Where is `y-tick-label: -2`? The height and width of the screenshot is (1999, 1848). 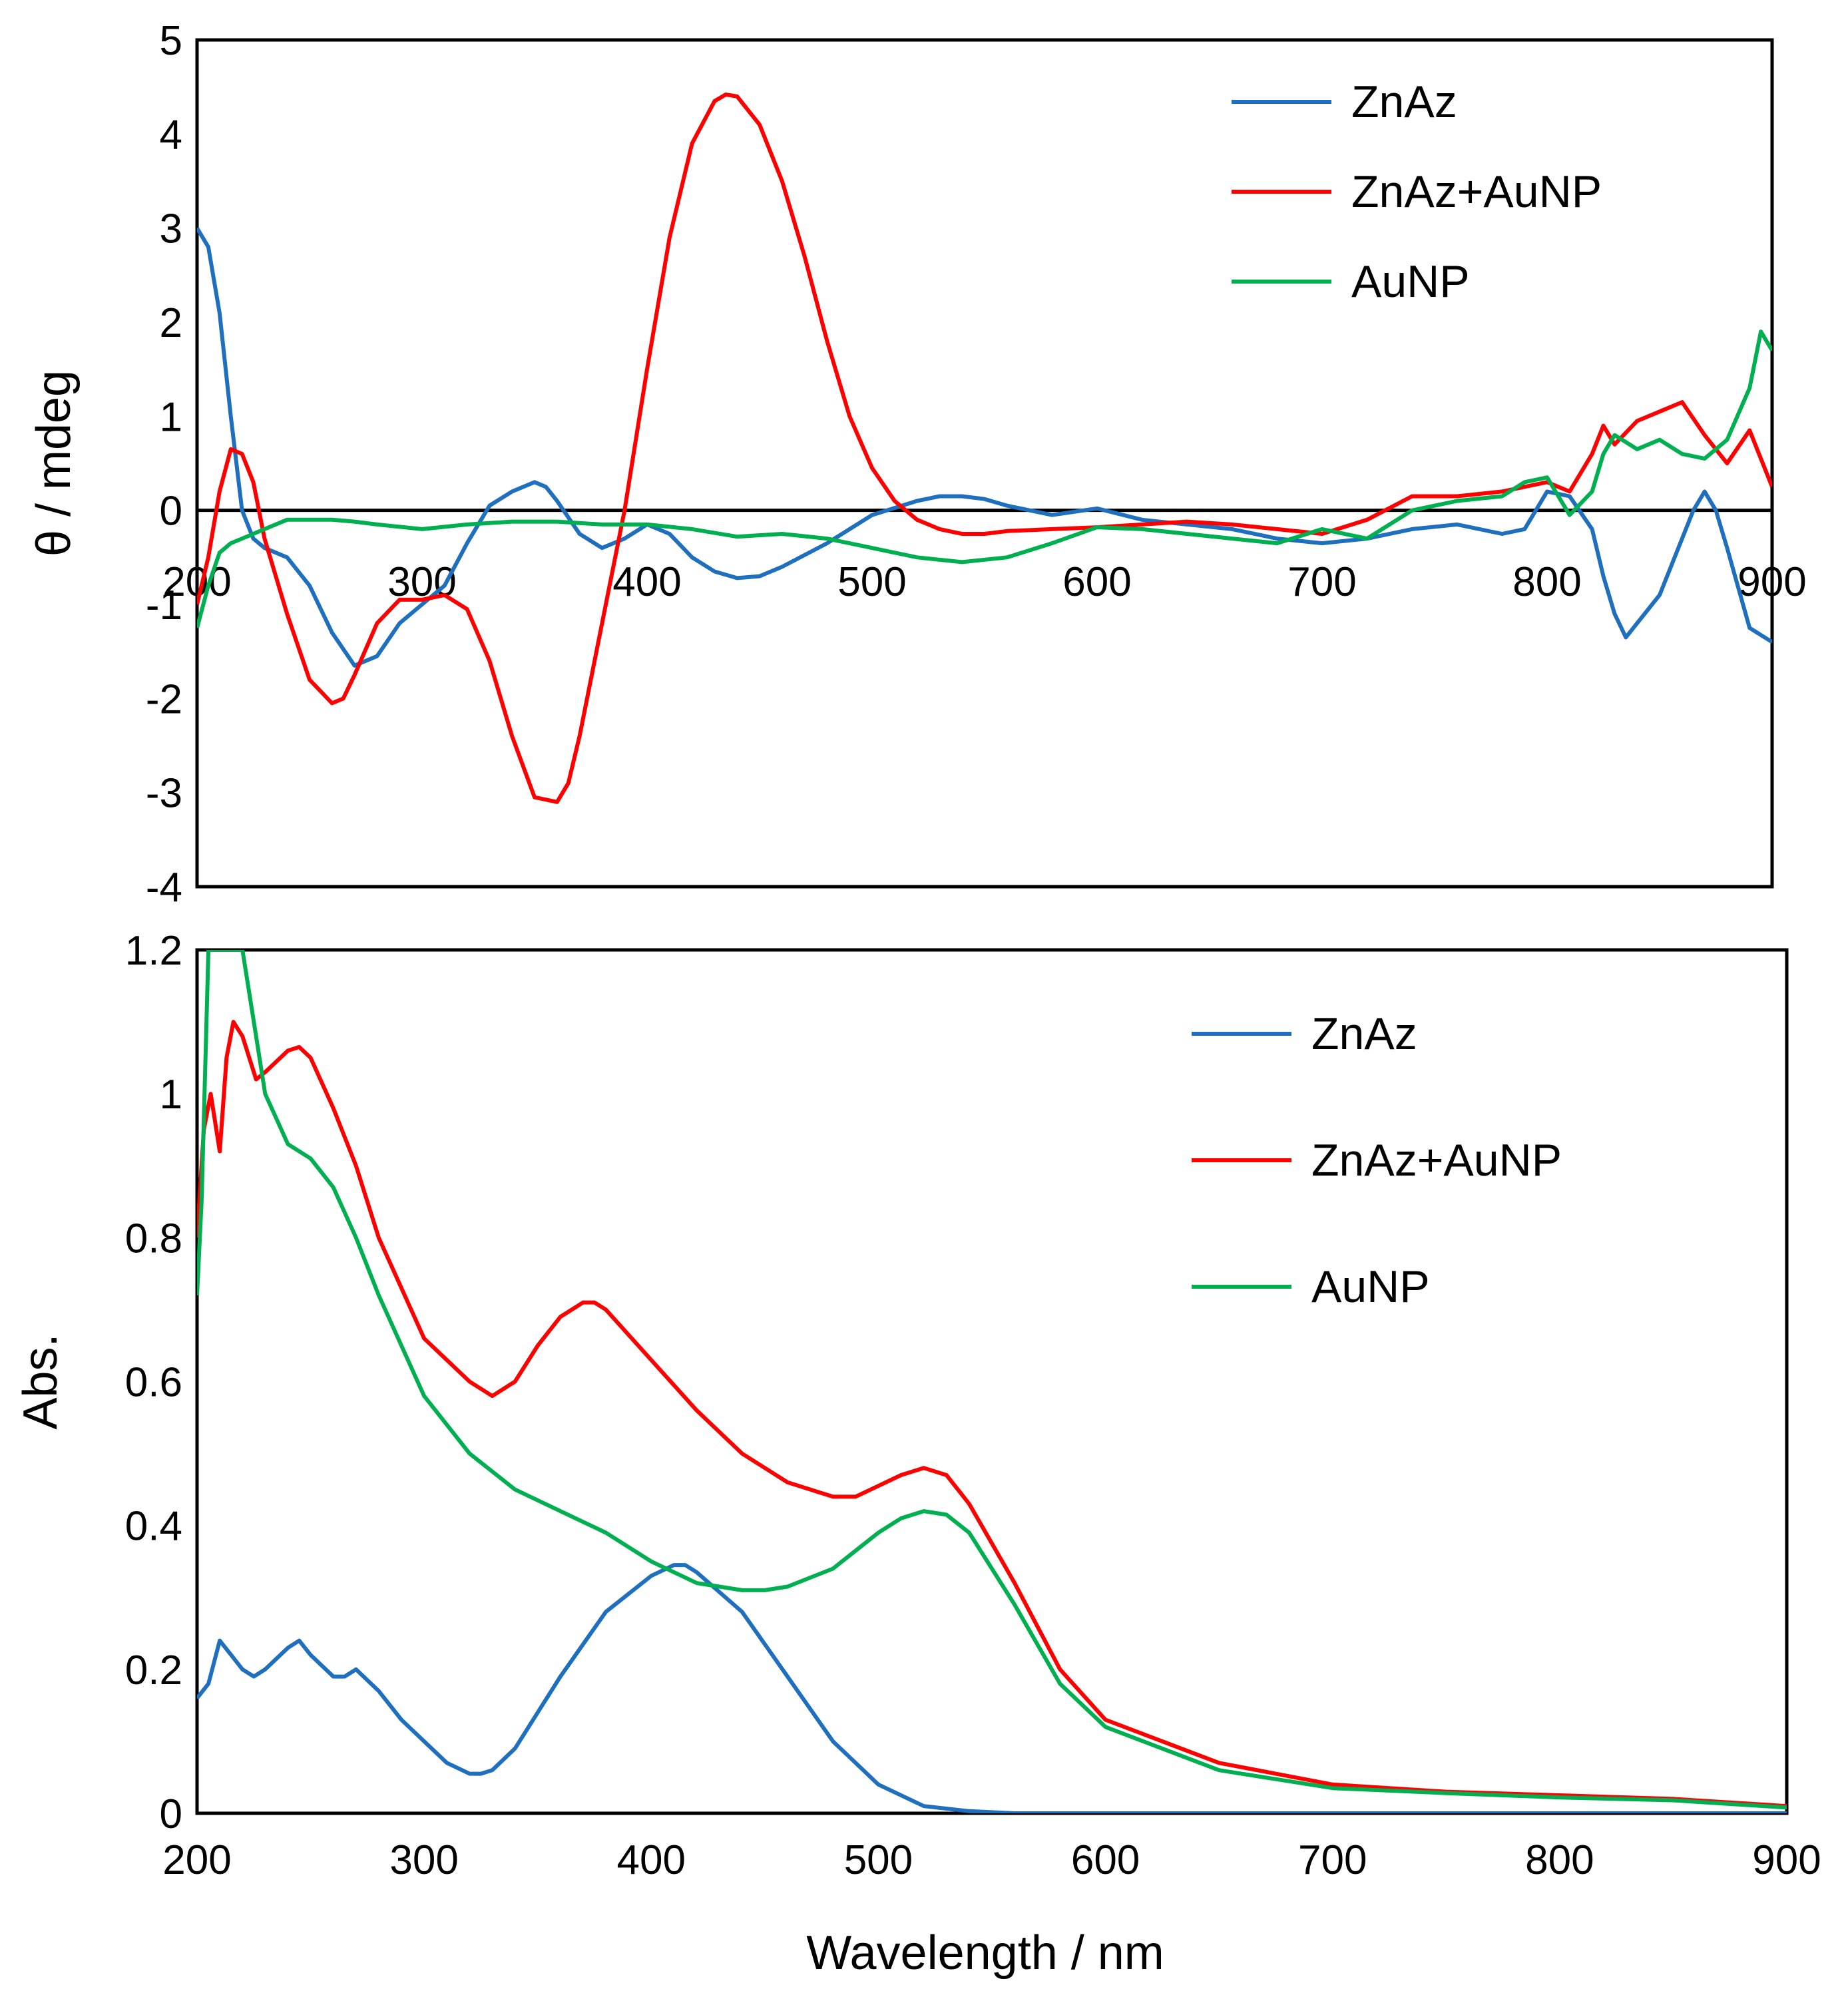
y-tick-label: -2 is located at coordinates (164, 699).